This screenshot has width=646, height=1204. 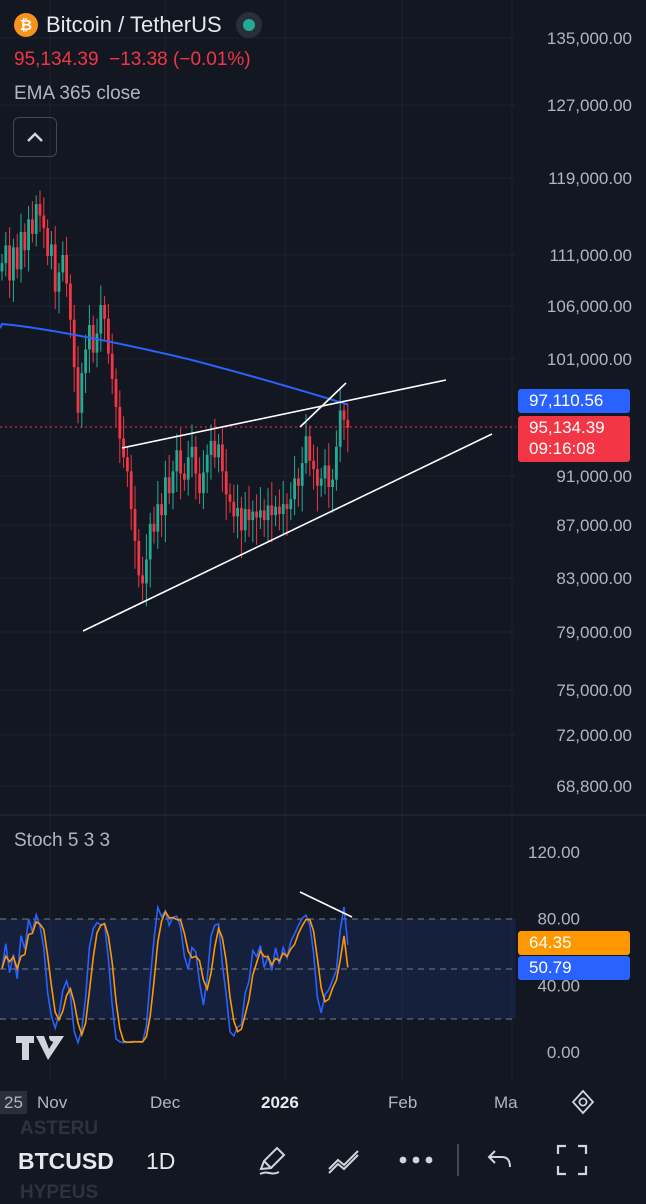 I want to click on gear-icon, so click(x=583, y=1102).